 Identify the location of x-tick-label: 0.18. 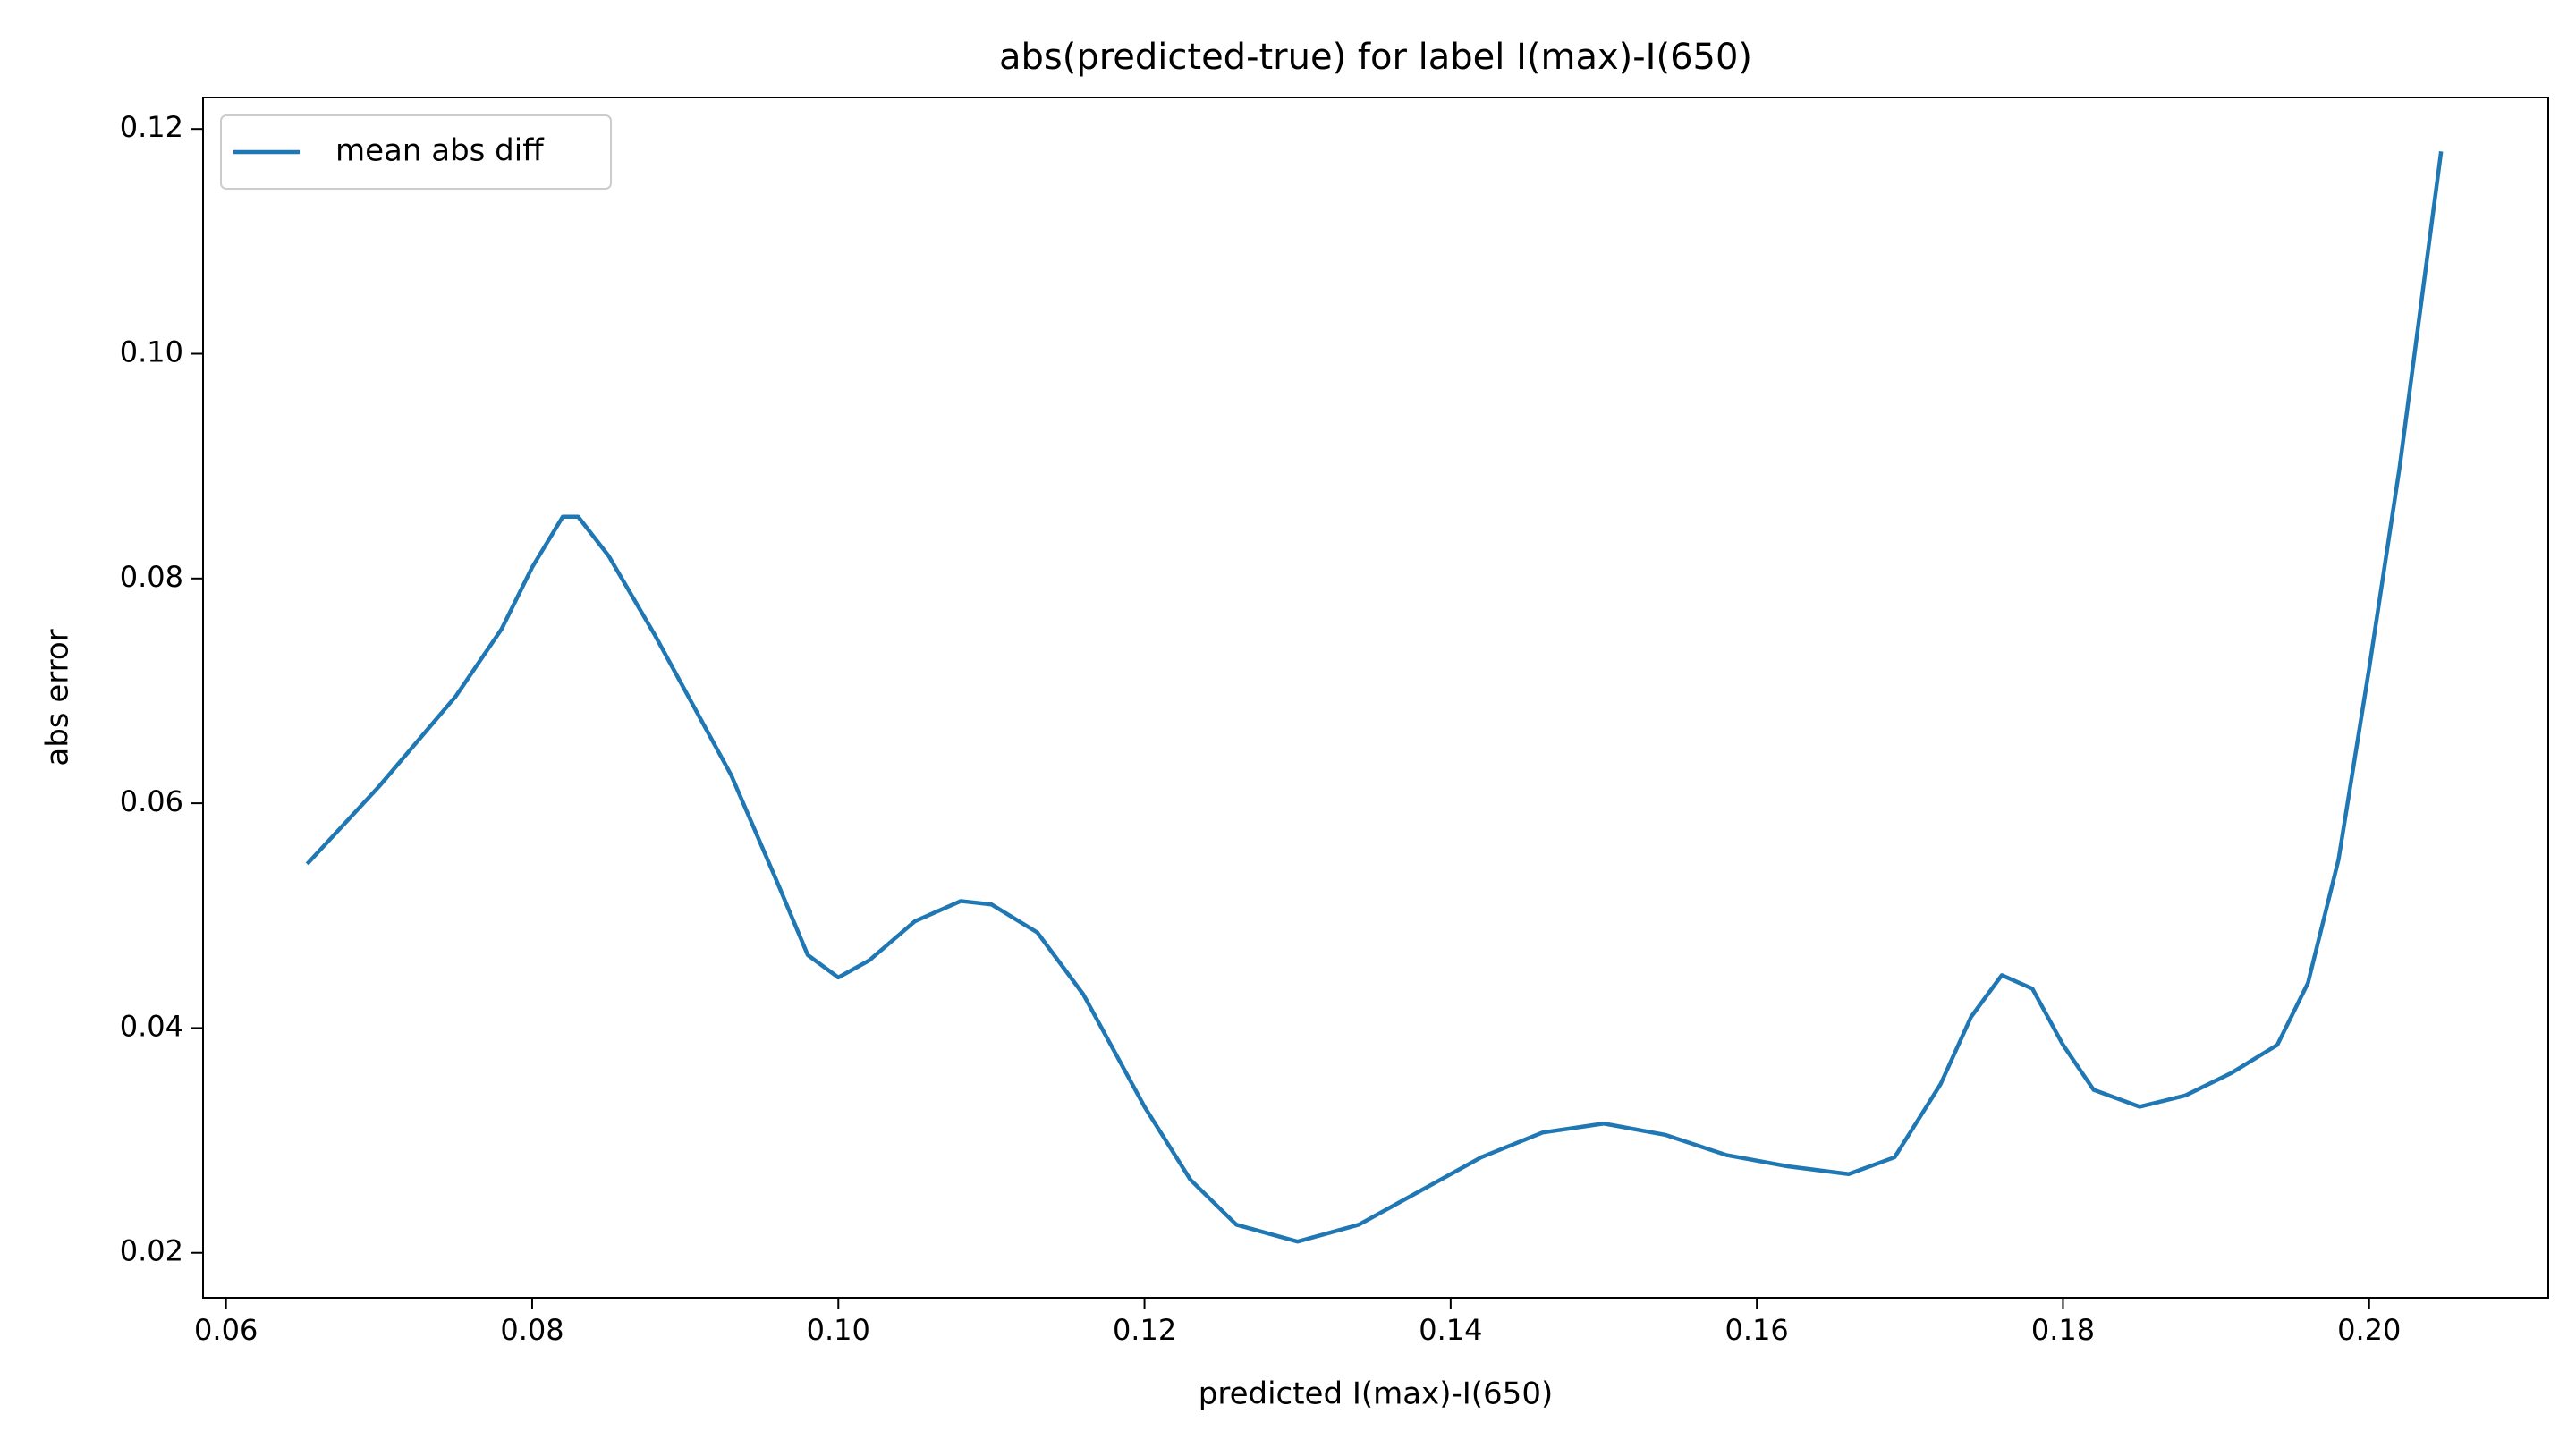
(2063, 1330).